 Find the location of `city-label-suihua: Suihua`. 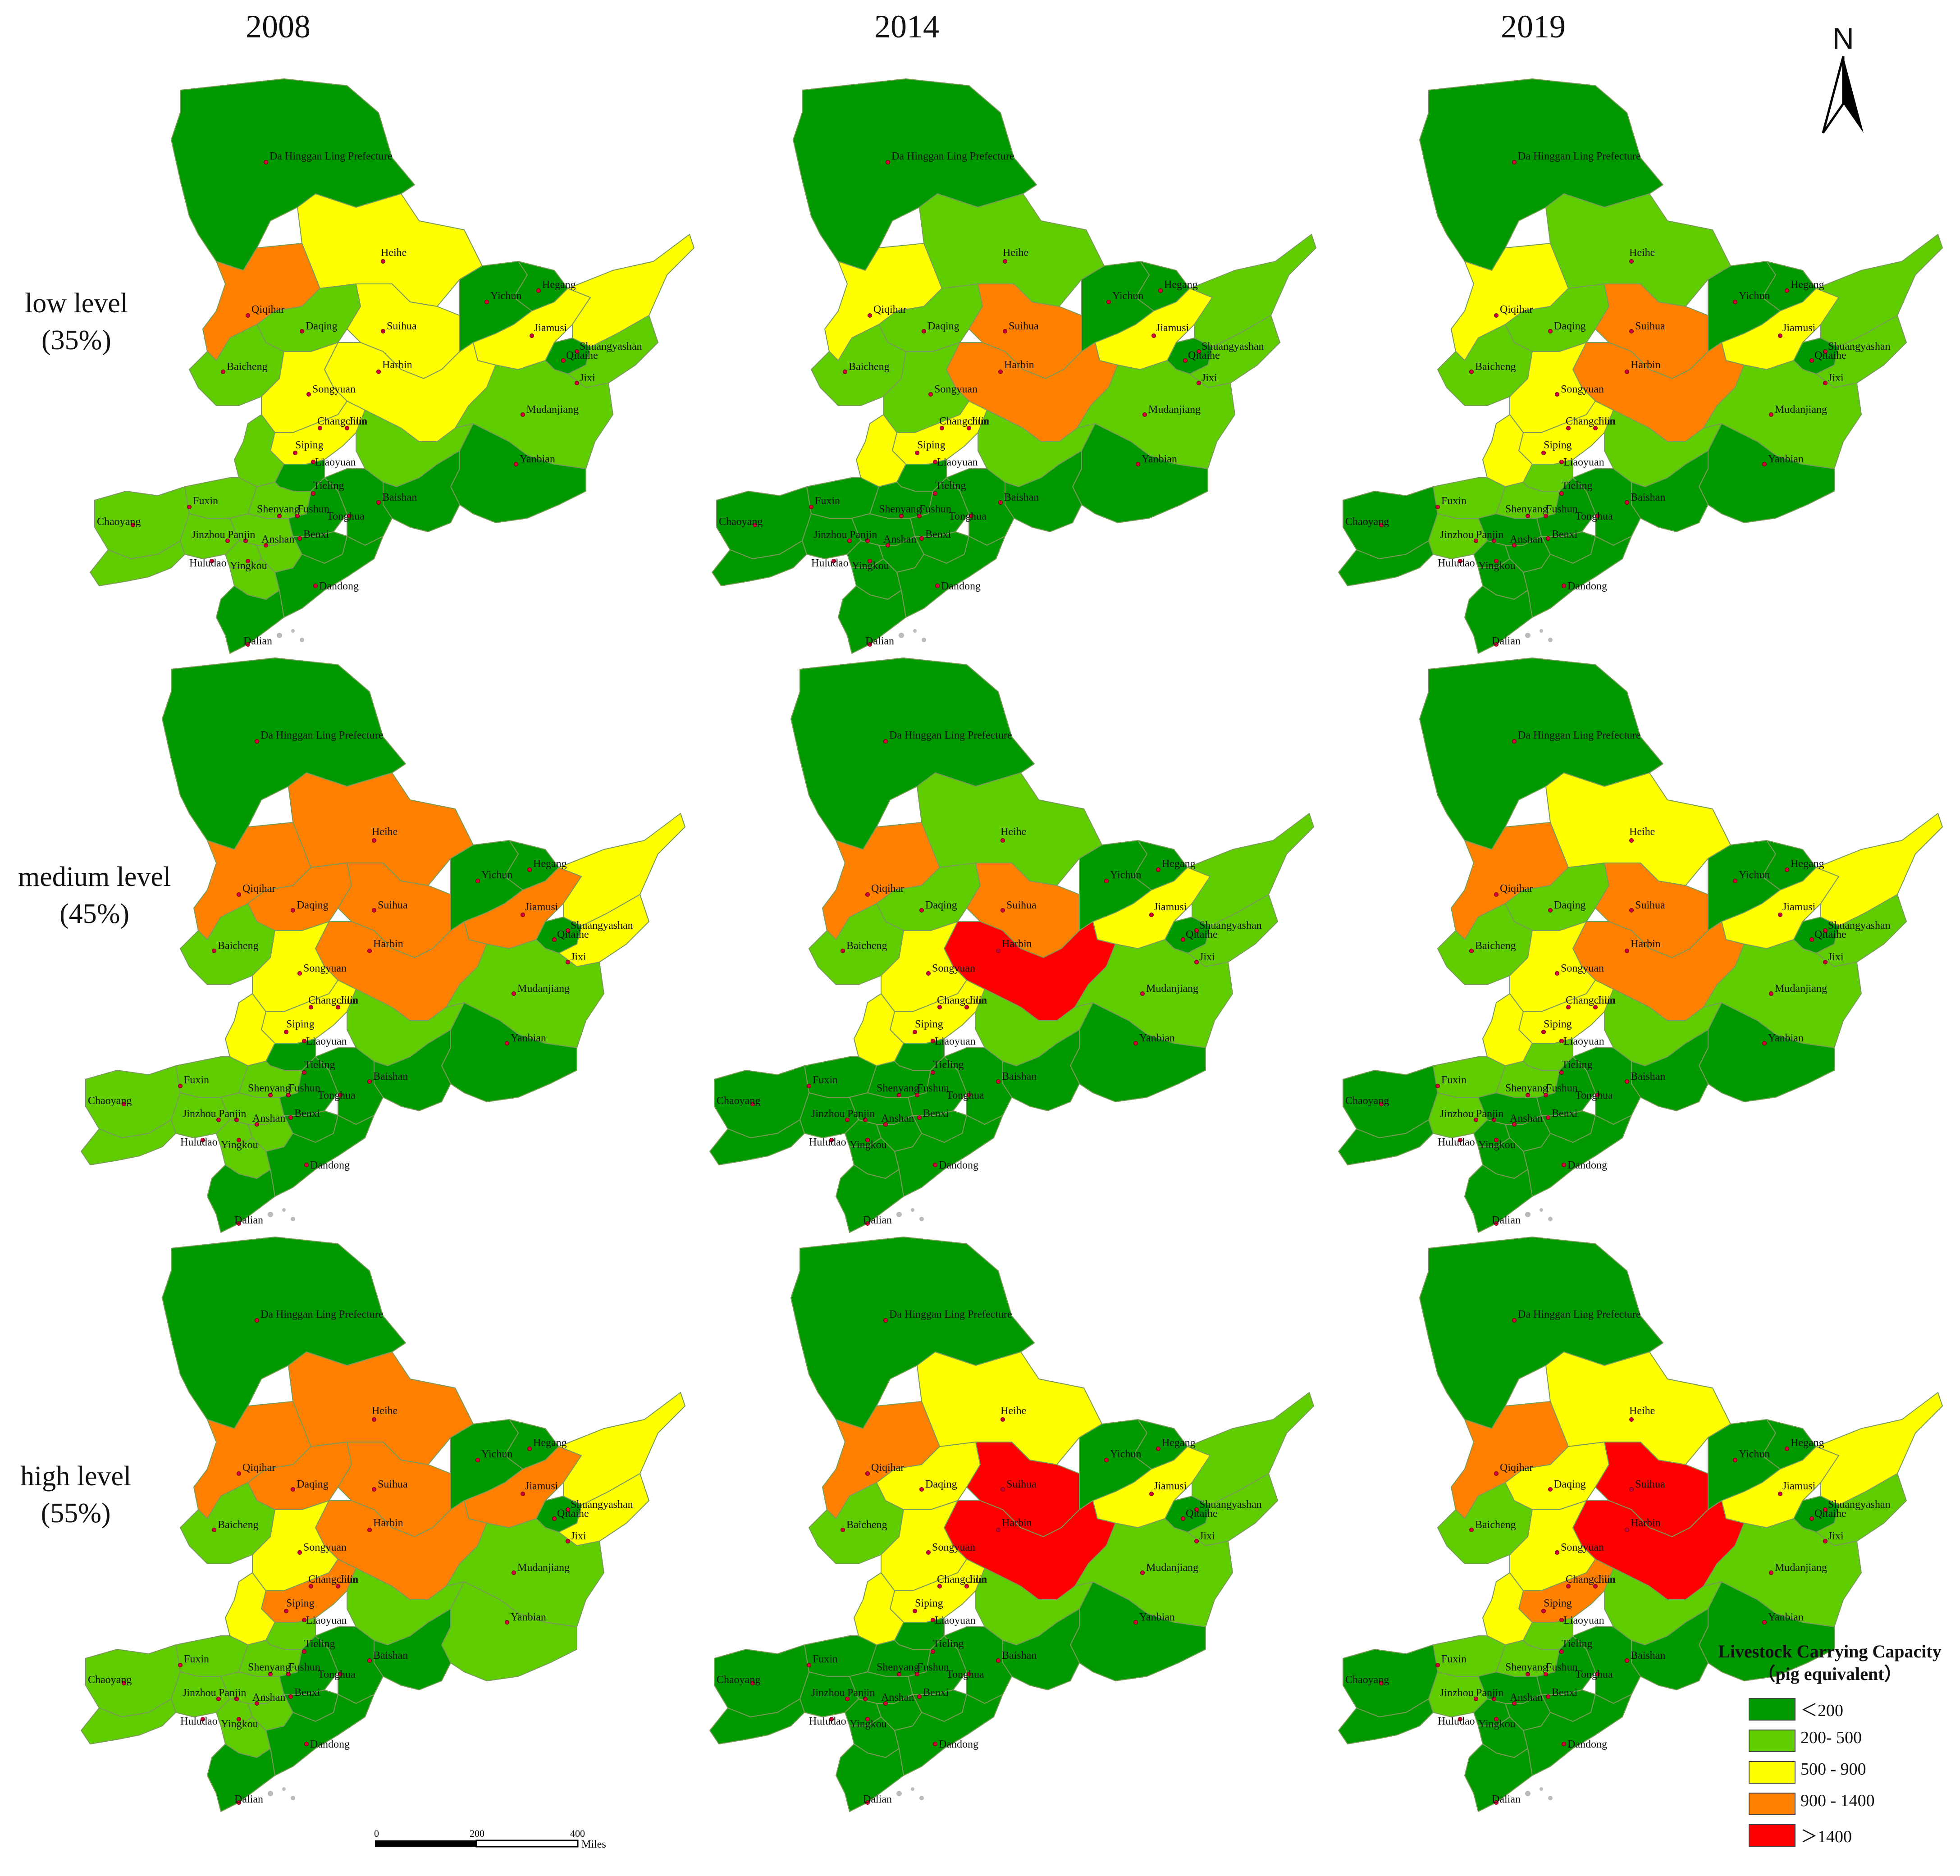

city-label-suihua: Suihua is located at coordinates (1021, 1484).